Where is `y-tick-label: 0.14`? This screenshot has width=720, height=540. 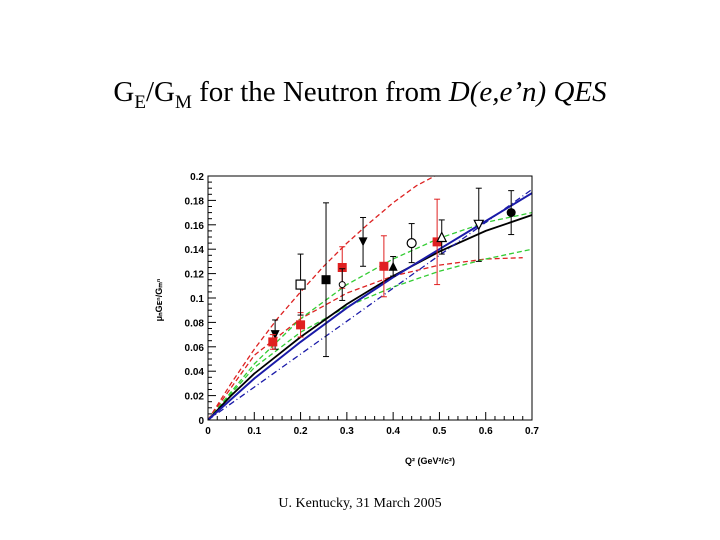
y-tick-label: 0.14 is located at coordinates (195, 250).